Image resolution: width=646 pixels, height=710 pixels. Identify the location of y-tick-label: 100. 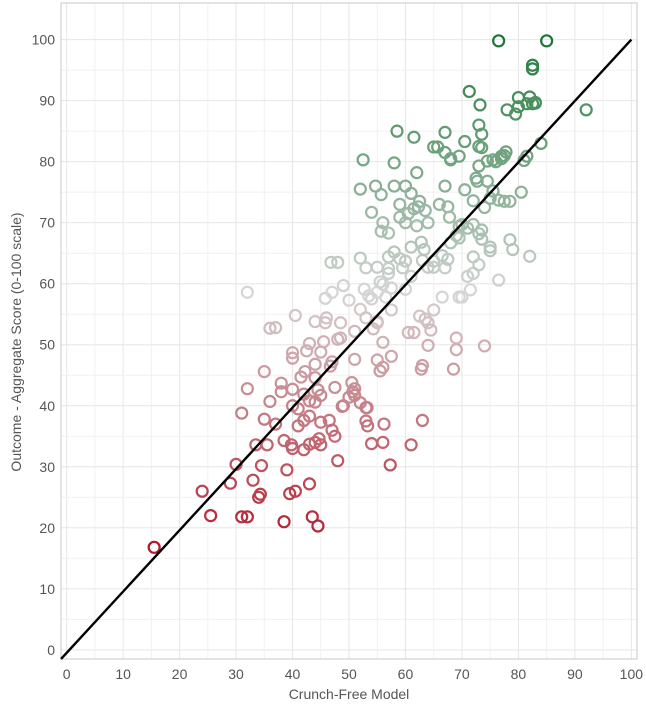
(44, 40).